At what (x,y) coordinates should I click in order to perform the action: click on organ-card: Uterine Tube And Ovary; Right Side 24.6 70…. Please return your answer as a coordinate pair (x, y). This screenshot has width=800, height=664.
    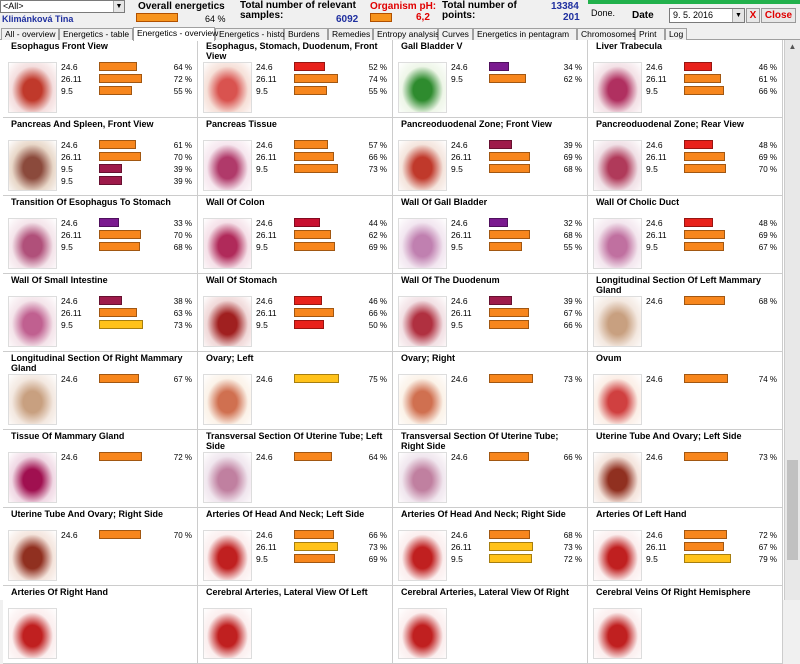
    Looking at the image, I should click on (100, 547).